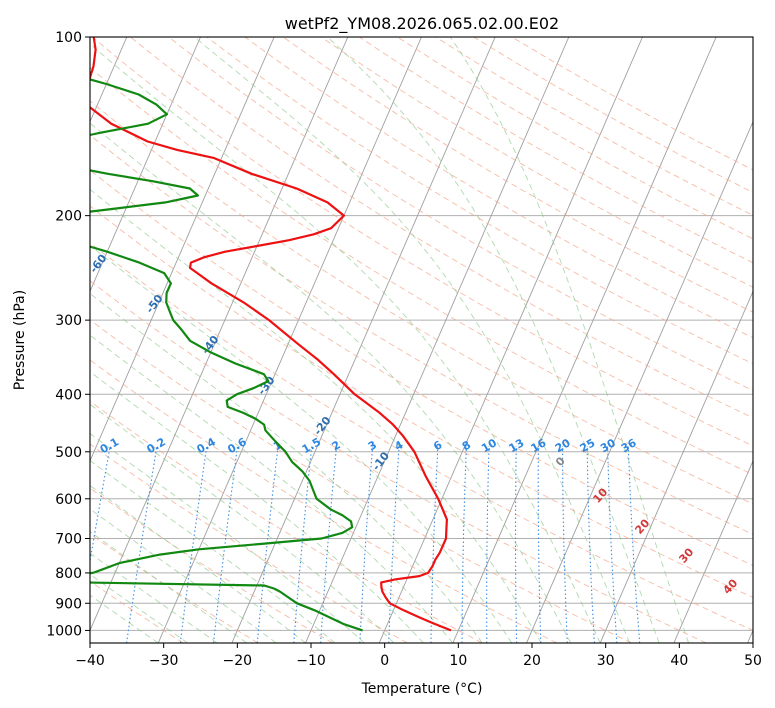  Describe the element at coordinates (124, 618) in the screenshot. I see `moist-adiabat--30` at that location.